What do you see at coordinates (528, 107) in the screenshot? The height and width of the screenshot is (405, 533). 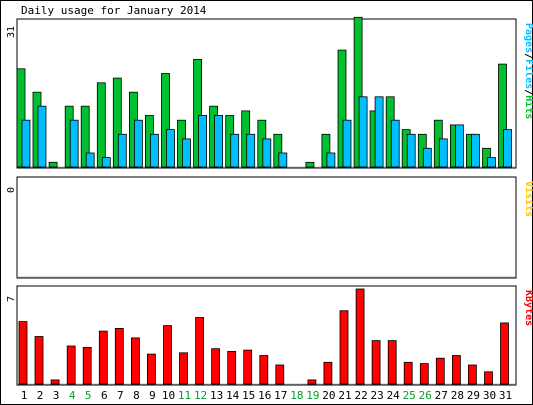 I see `y-axis-label-part: Hits` at bounding box center [528, 107].